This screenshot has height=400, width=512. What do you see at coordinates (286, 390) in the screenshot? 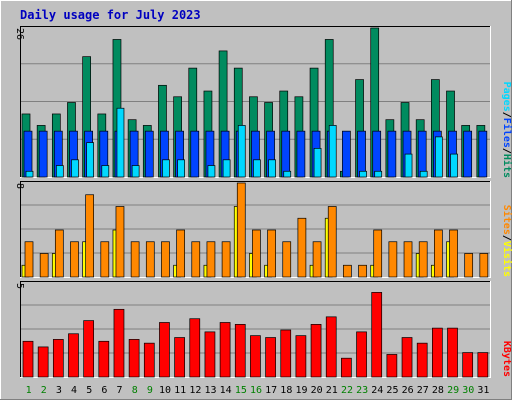
I see `x-label-day-18: 18` at bounding box center [286, 390].